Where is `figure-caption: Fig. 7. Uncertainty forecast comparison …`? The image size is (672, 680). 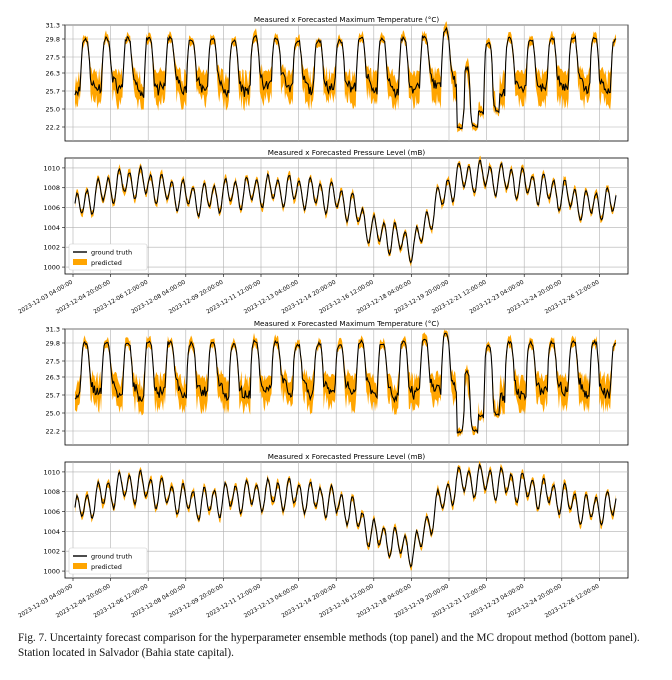
figure-caption: Fig. 7. Uncertainty forecast comparison … is located at coordinates (338, 646).